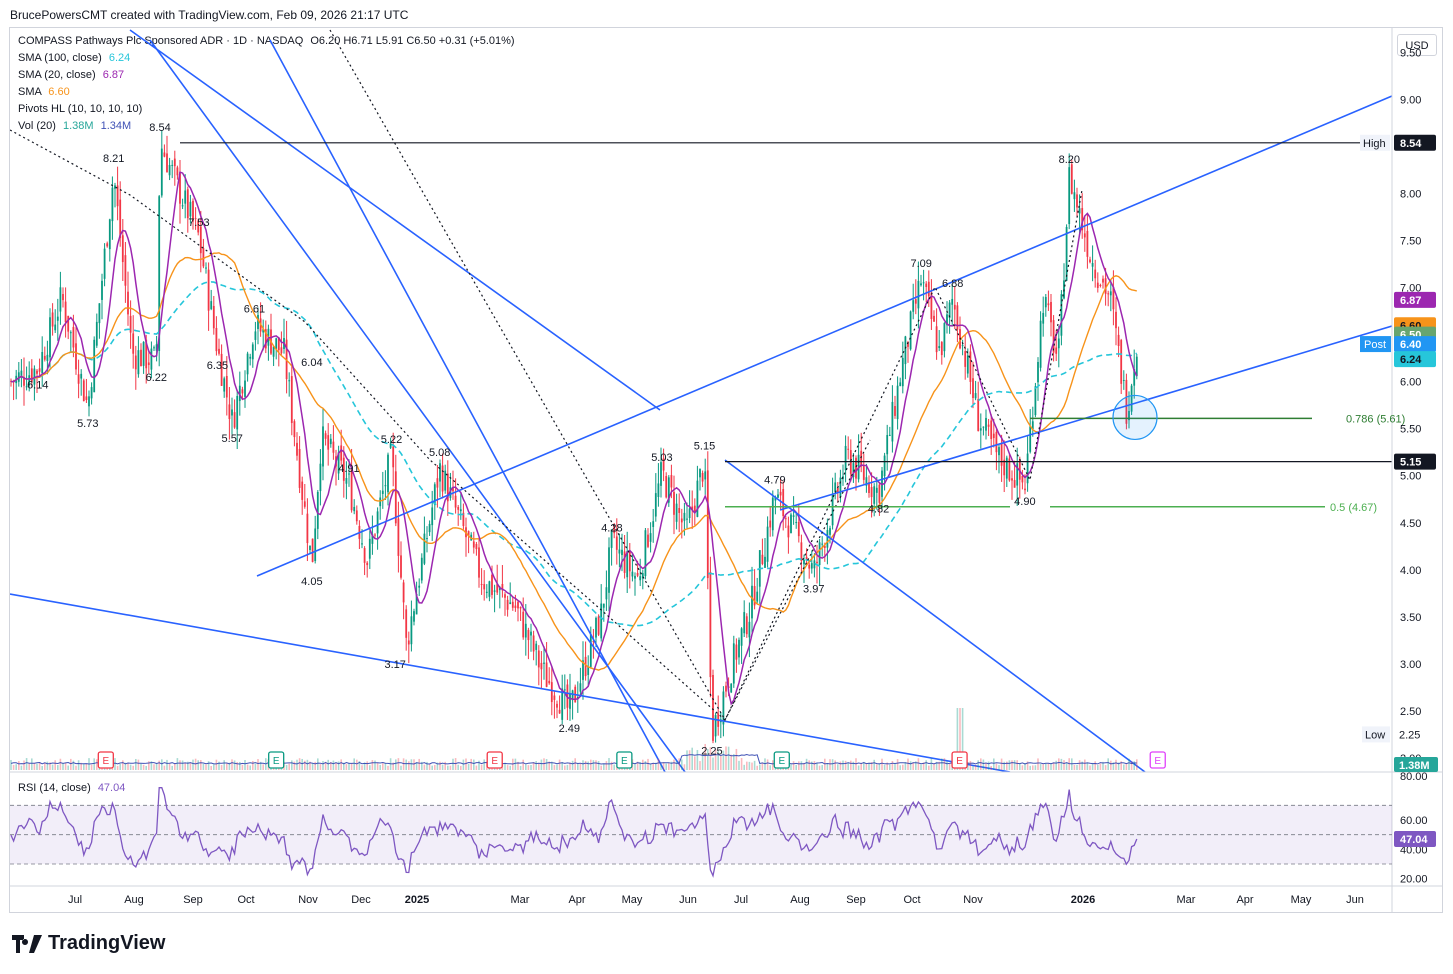 The width and height of the screenshot is (1453, 974). I want to click on post-label: Post, so click(1375, 345).